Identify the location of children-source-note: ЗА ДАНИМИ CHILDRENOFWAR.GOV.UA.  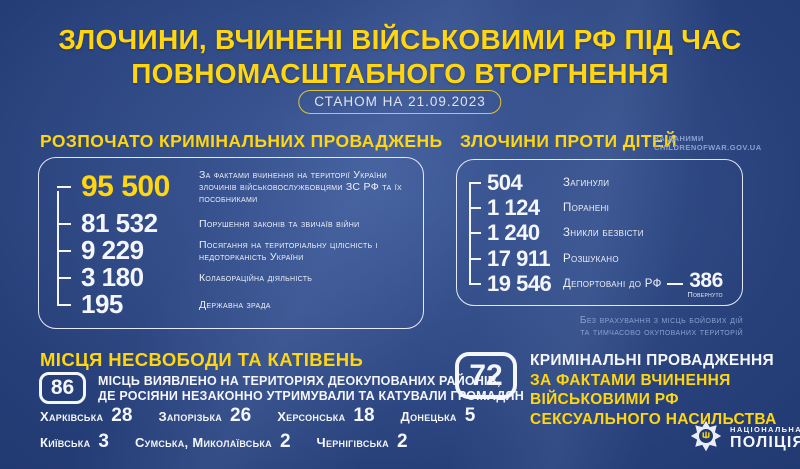
(708, 143).